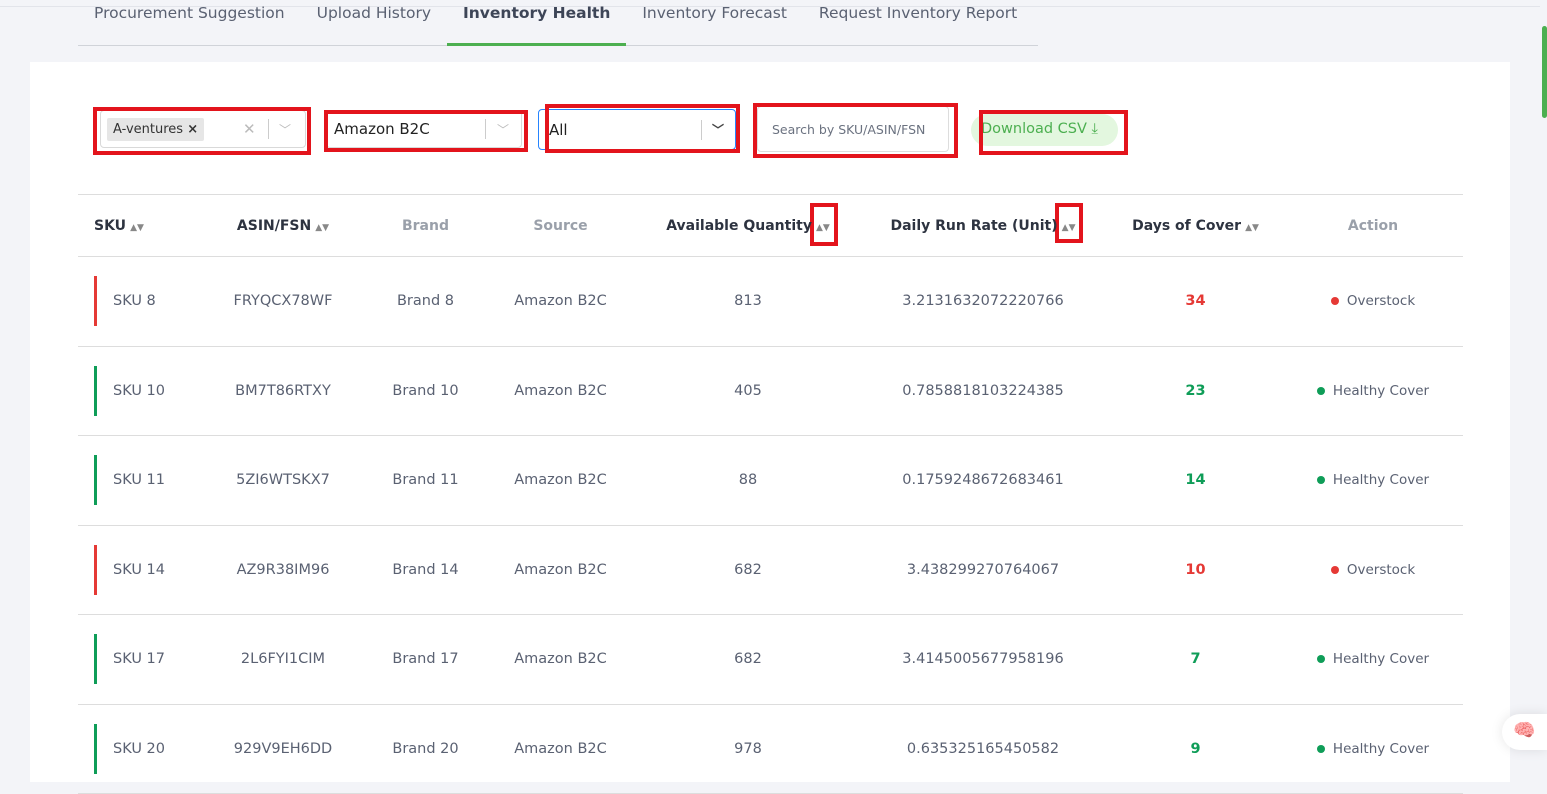  What do you see at coordinates (983, 749) in the screenshot?
I see `run-rate-cell: 0.635325165450582` at bounding box center [983, 749].